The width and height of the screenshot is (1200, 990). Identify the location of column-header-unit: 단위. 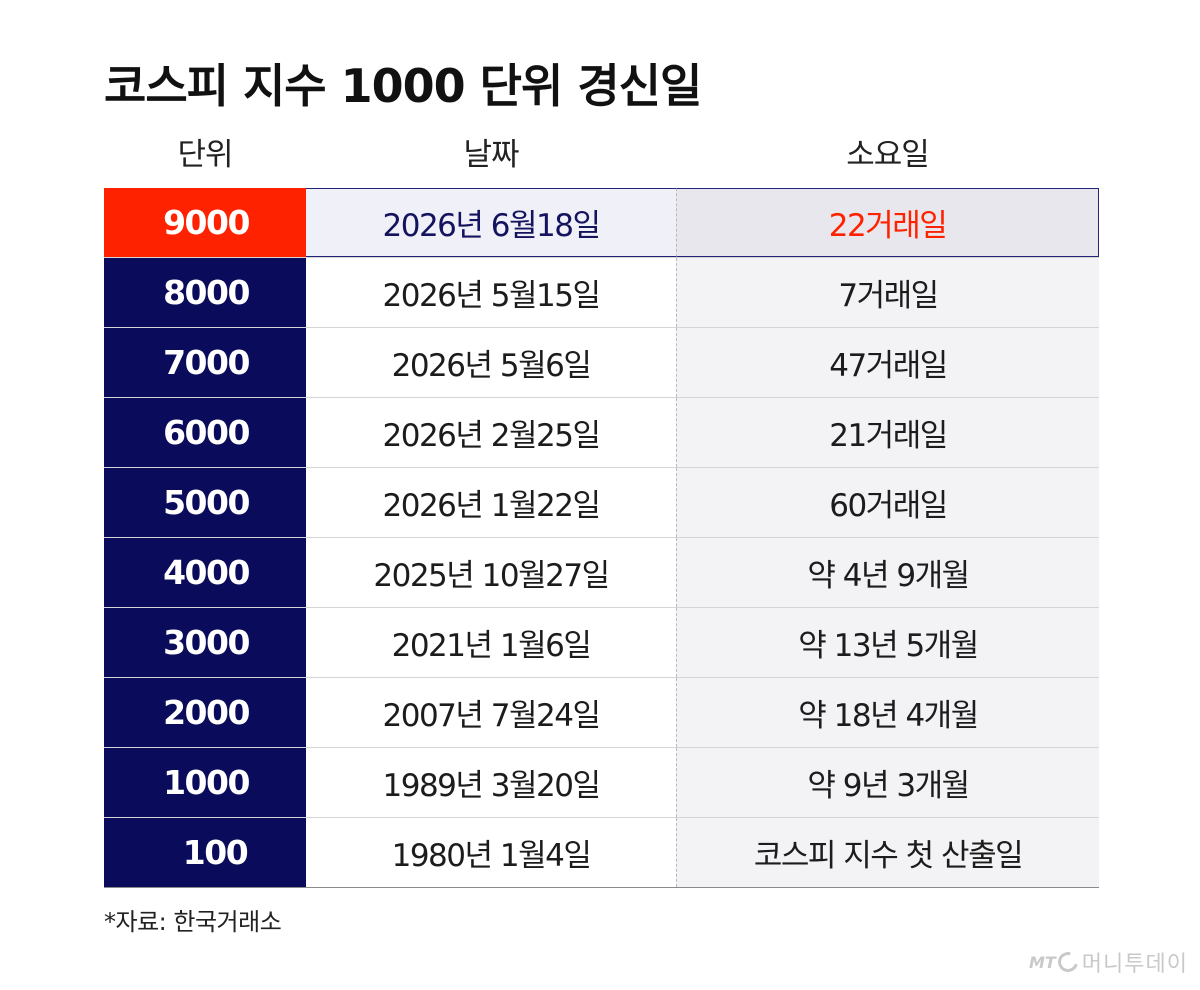
(205, 155).